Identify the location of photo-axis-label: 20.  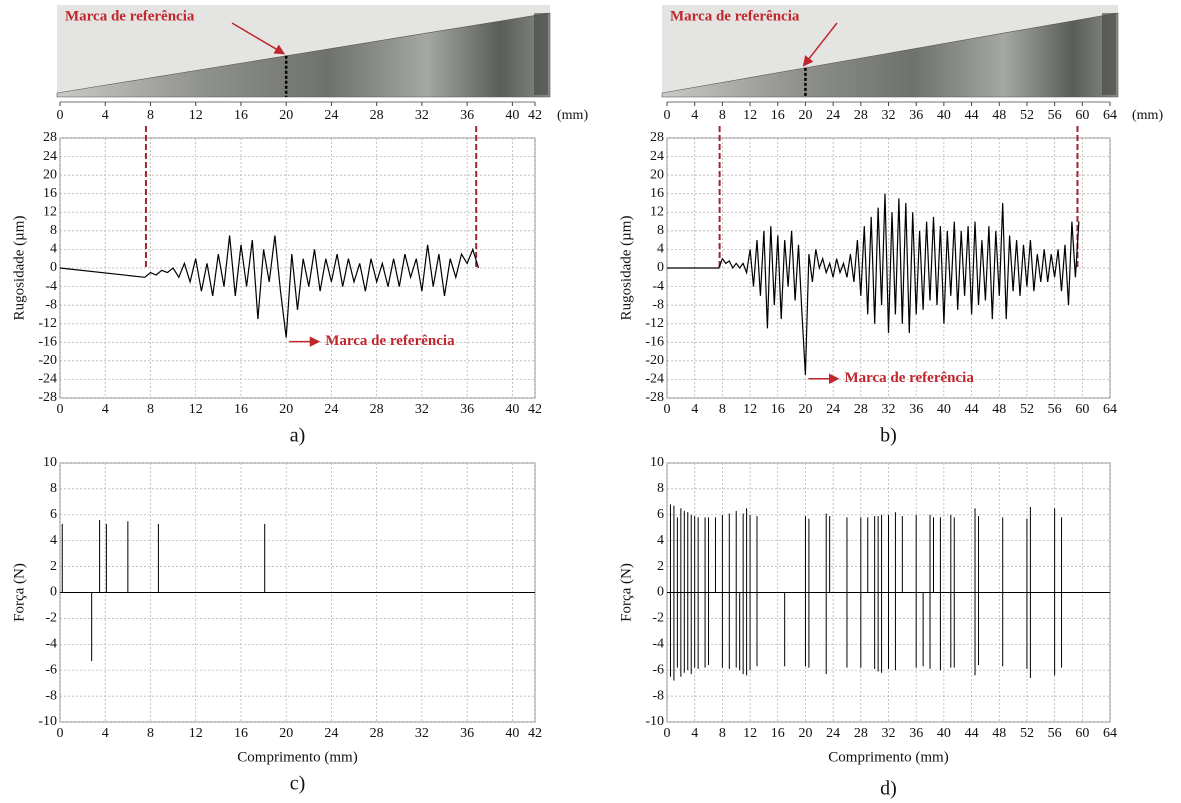
(805, 115).